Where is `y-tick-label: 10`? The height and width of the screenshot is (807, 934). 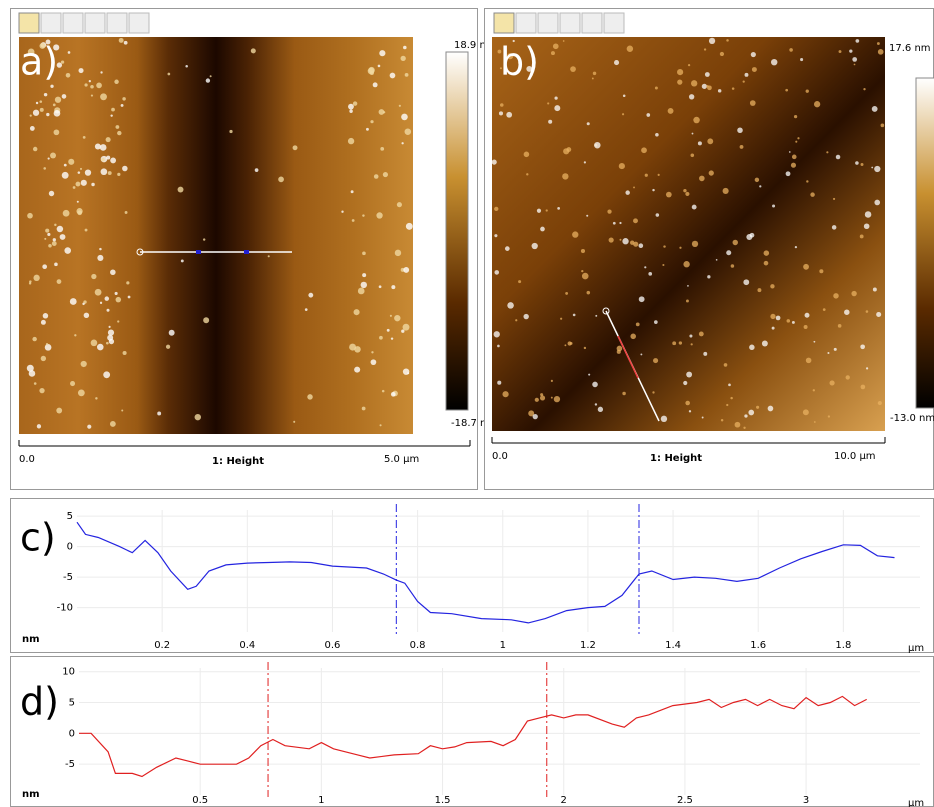
y-tick-label: 10 is located at coordinates (68, 672).